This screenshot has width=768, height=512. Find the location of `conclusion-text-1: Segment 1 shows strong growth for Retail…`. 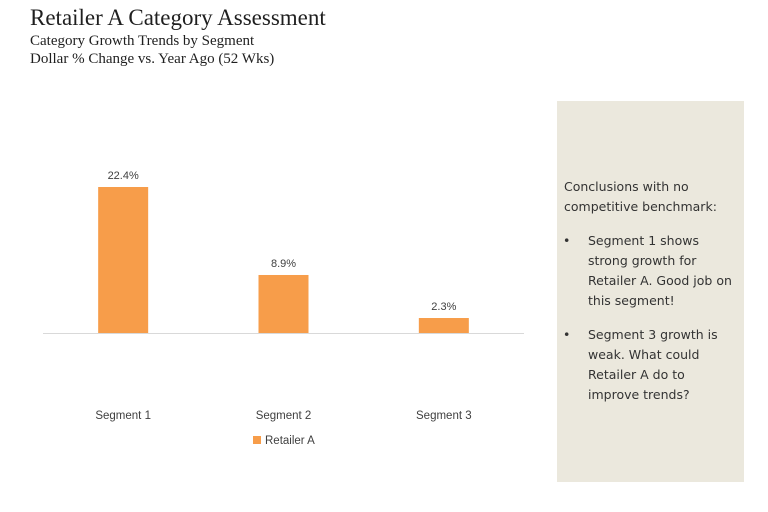

conclusion-text-1: Segment 1 shows strong growth for Retail… is located at coordinates (660, 270).